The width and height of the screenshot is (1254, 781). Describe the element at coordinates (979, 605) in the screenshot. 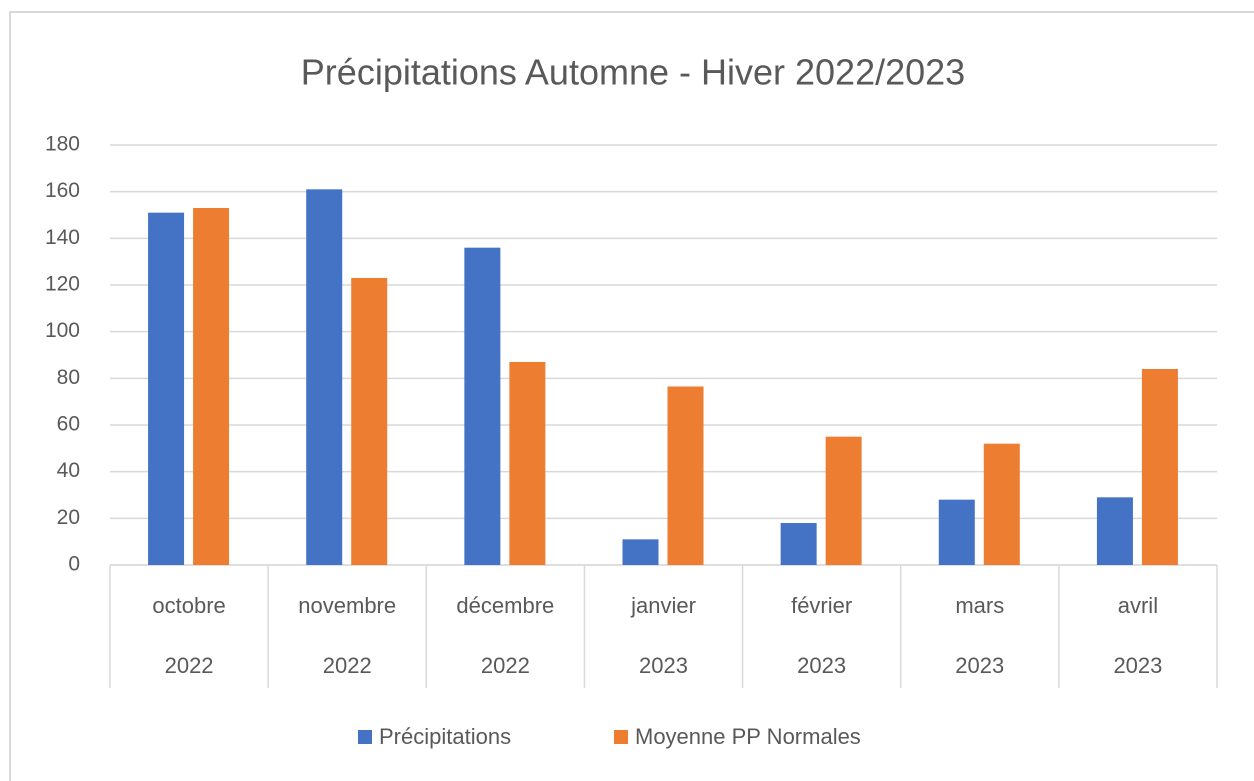

I see `x-tick-label: mars` at that location.